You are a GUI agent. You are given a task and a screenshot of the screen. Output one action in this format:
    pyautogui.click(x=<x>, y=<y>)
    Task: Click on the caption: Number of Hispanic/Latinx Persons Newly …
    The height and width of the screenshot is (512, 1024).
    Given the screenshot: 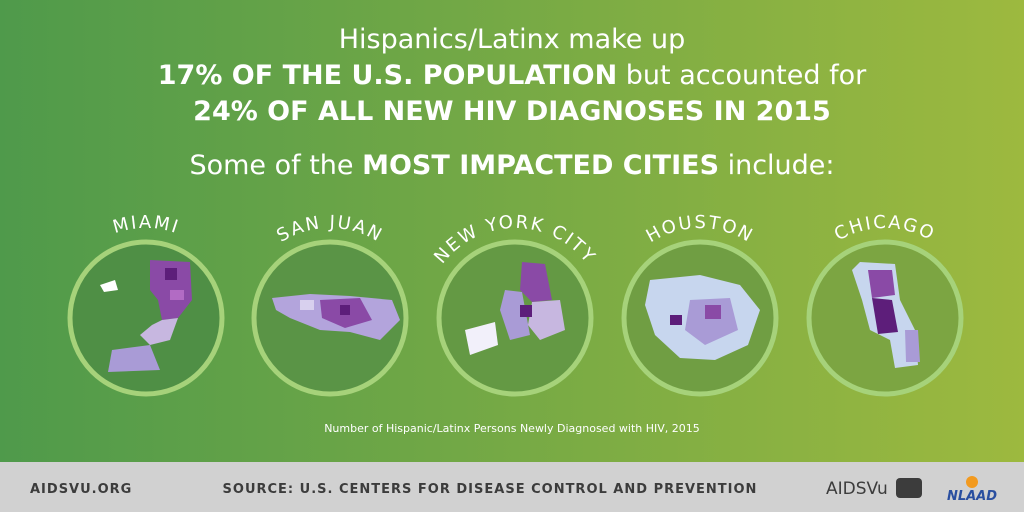 What is the action you would take?
    pyautogui.click(x=512, y=428)
    